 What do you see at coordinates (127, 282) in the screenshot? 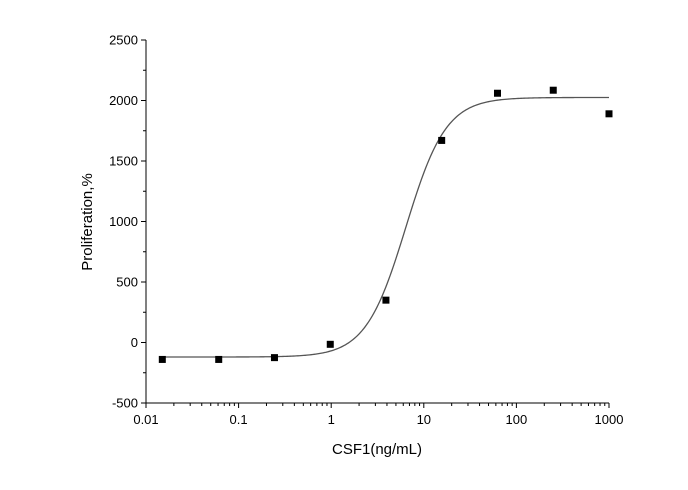
I see `y-tick-label: 500` at bounding box center [127, 282].